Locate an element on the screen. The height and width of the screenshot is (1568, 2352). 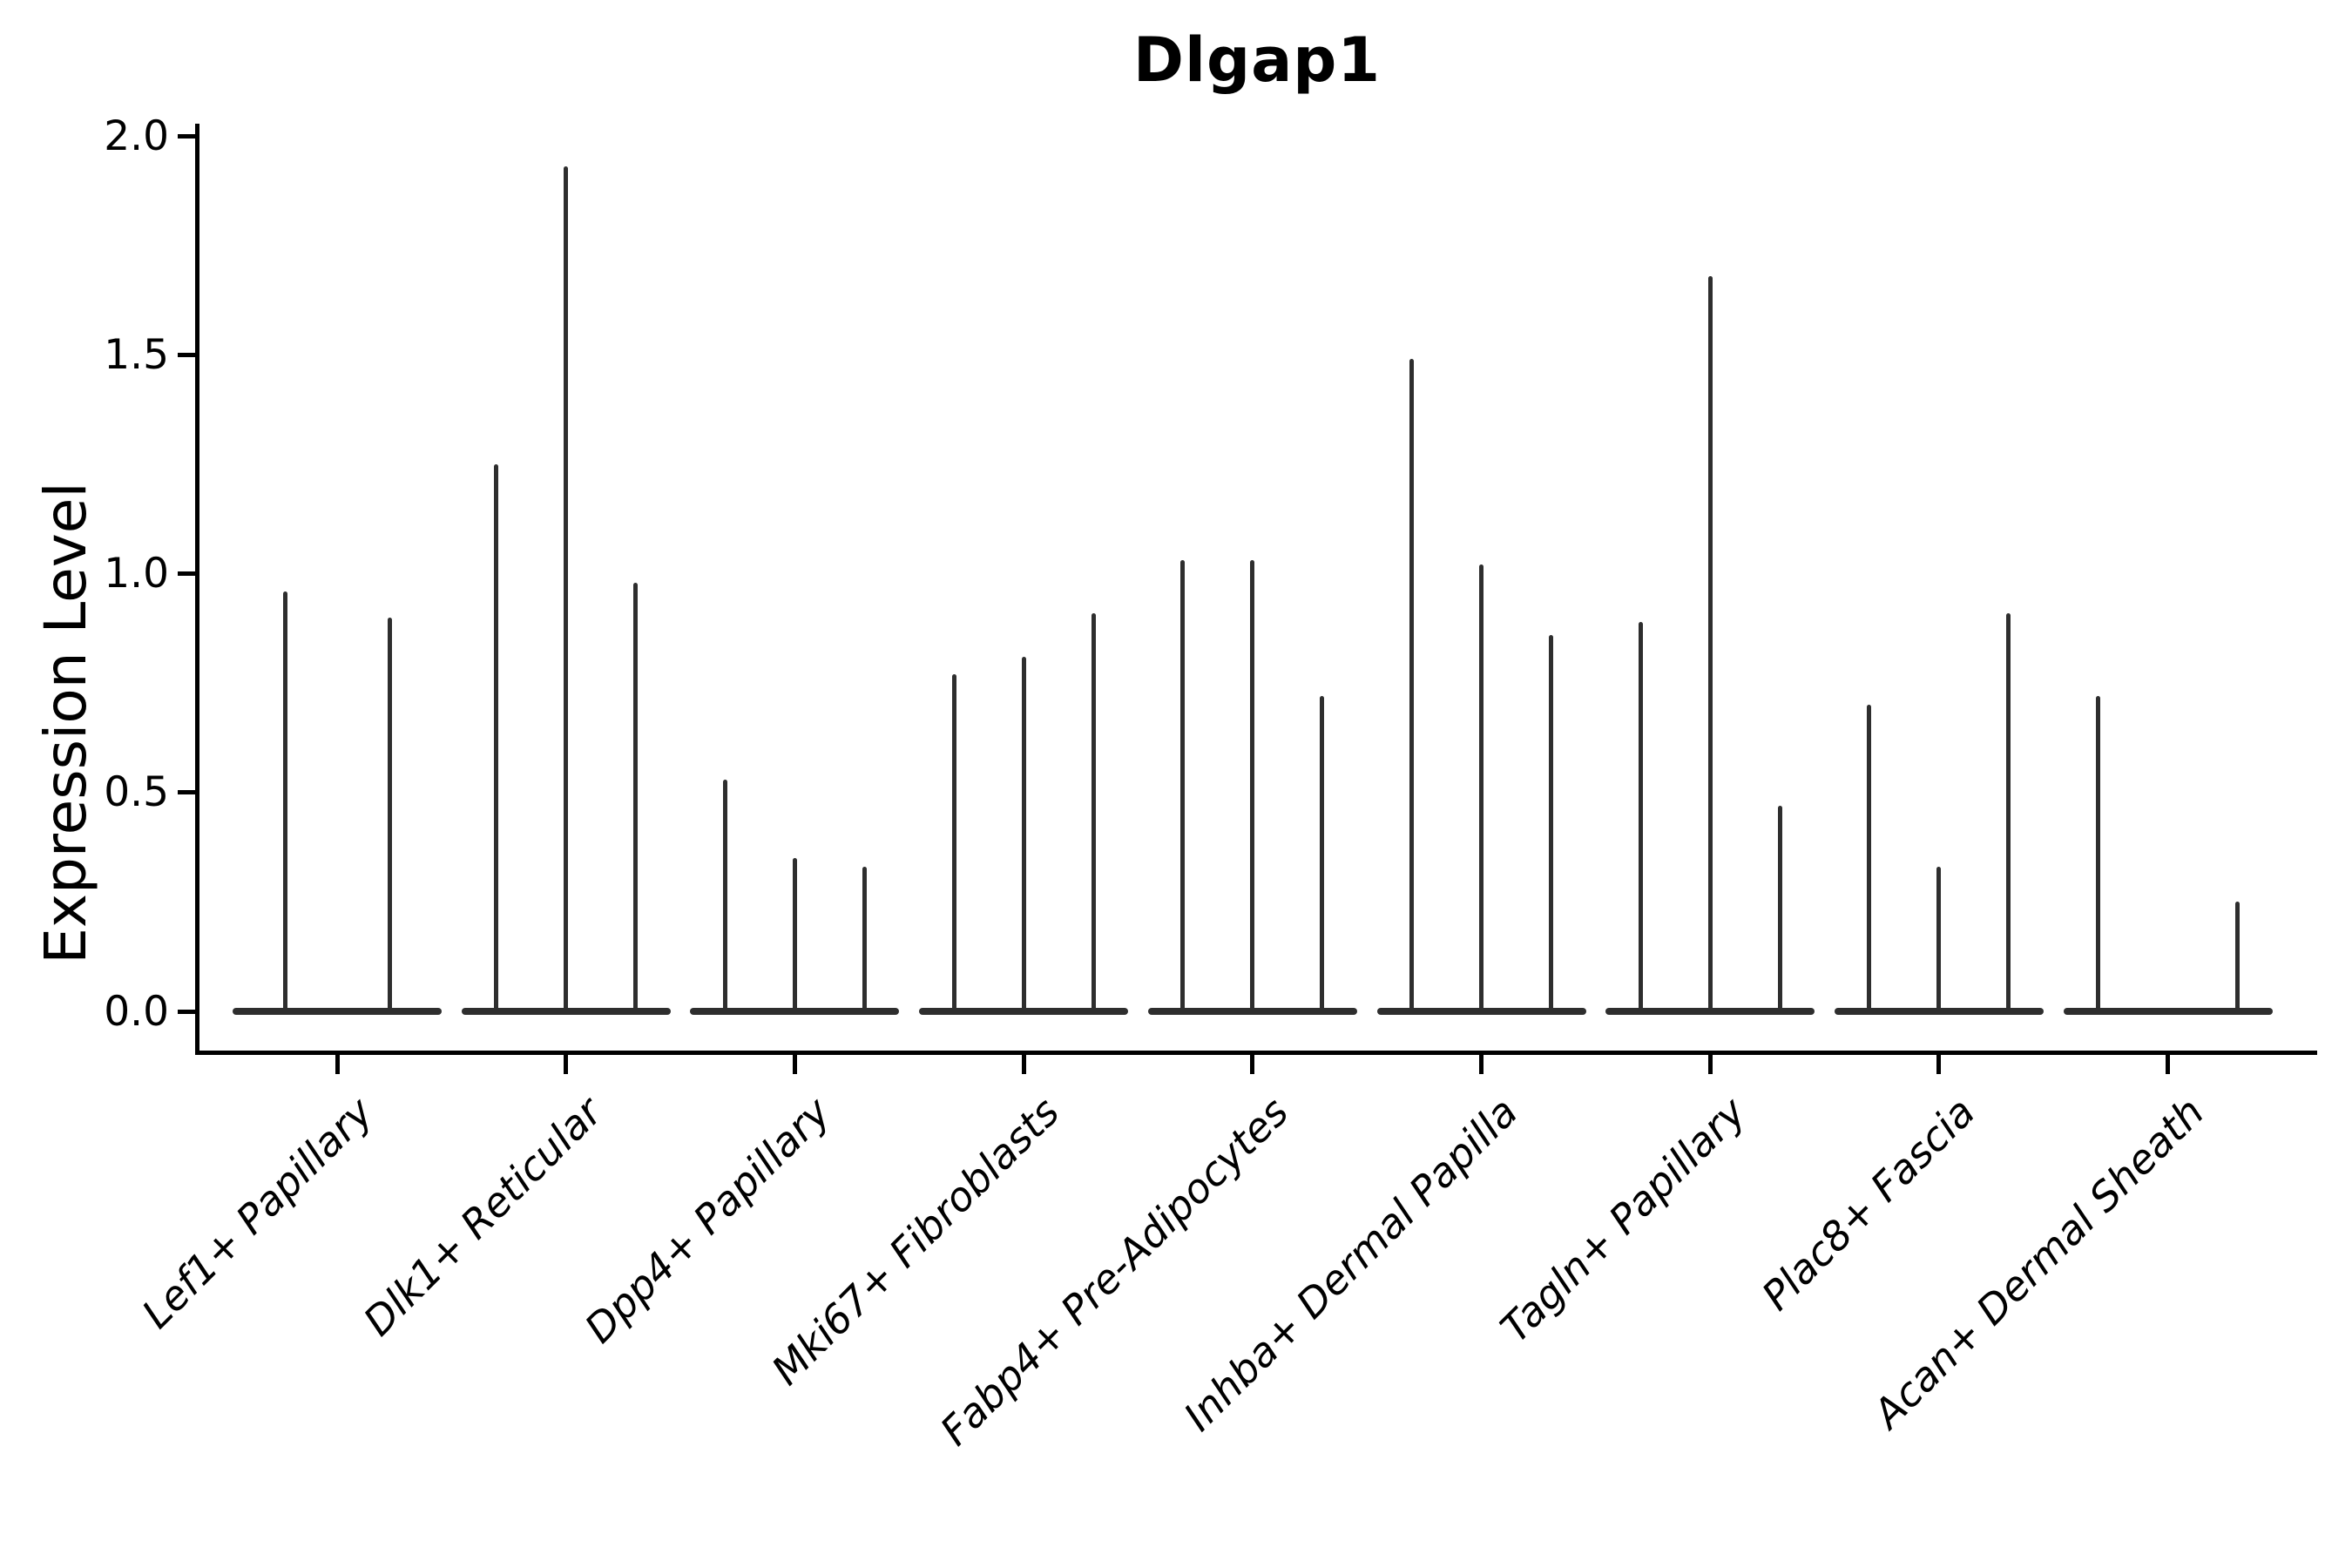
y-axis-line is located at coordinates (197, 589).